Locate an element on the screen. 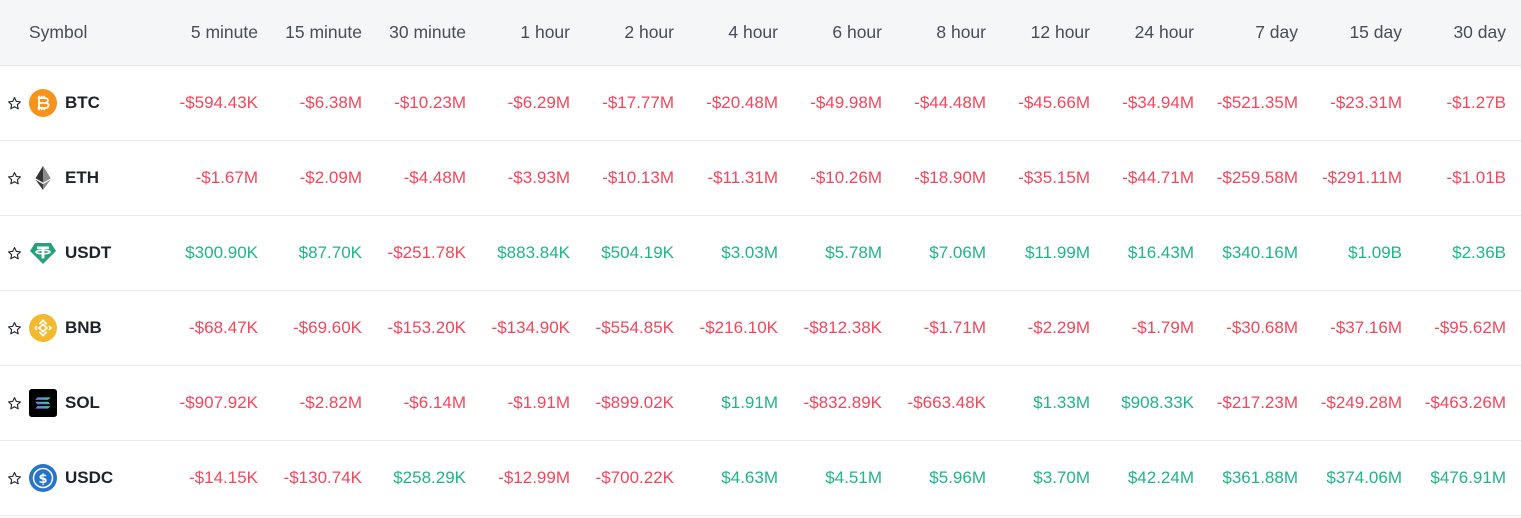 This screenshot has width=1521, height=518. column-header-5-minute: 5 minute is located at coordinates (224, 32).